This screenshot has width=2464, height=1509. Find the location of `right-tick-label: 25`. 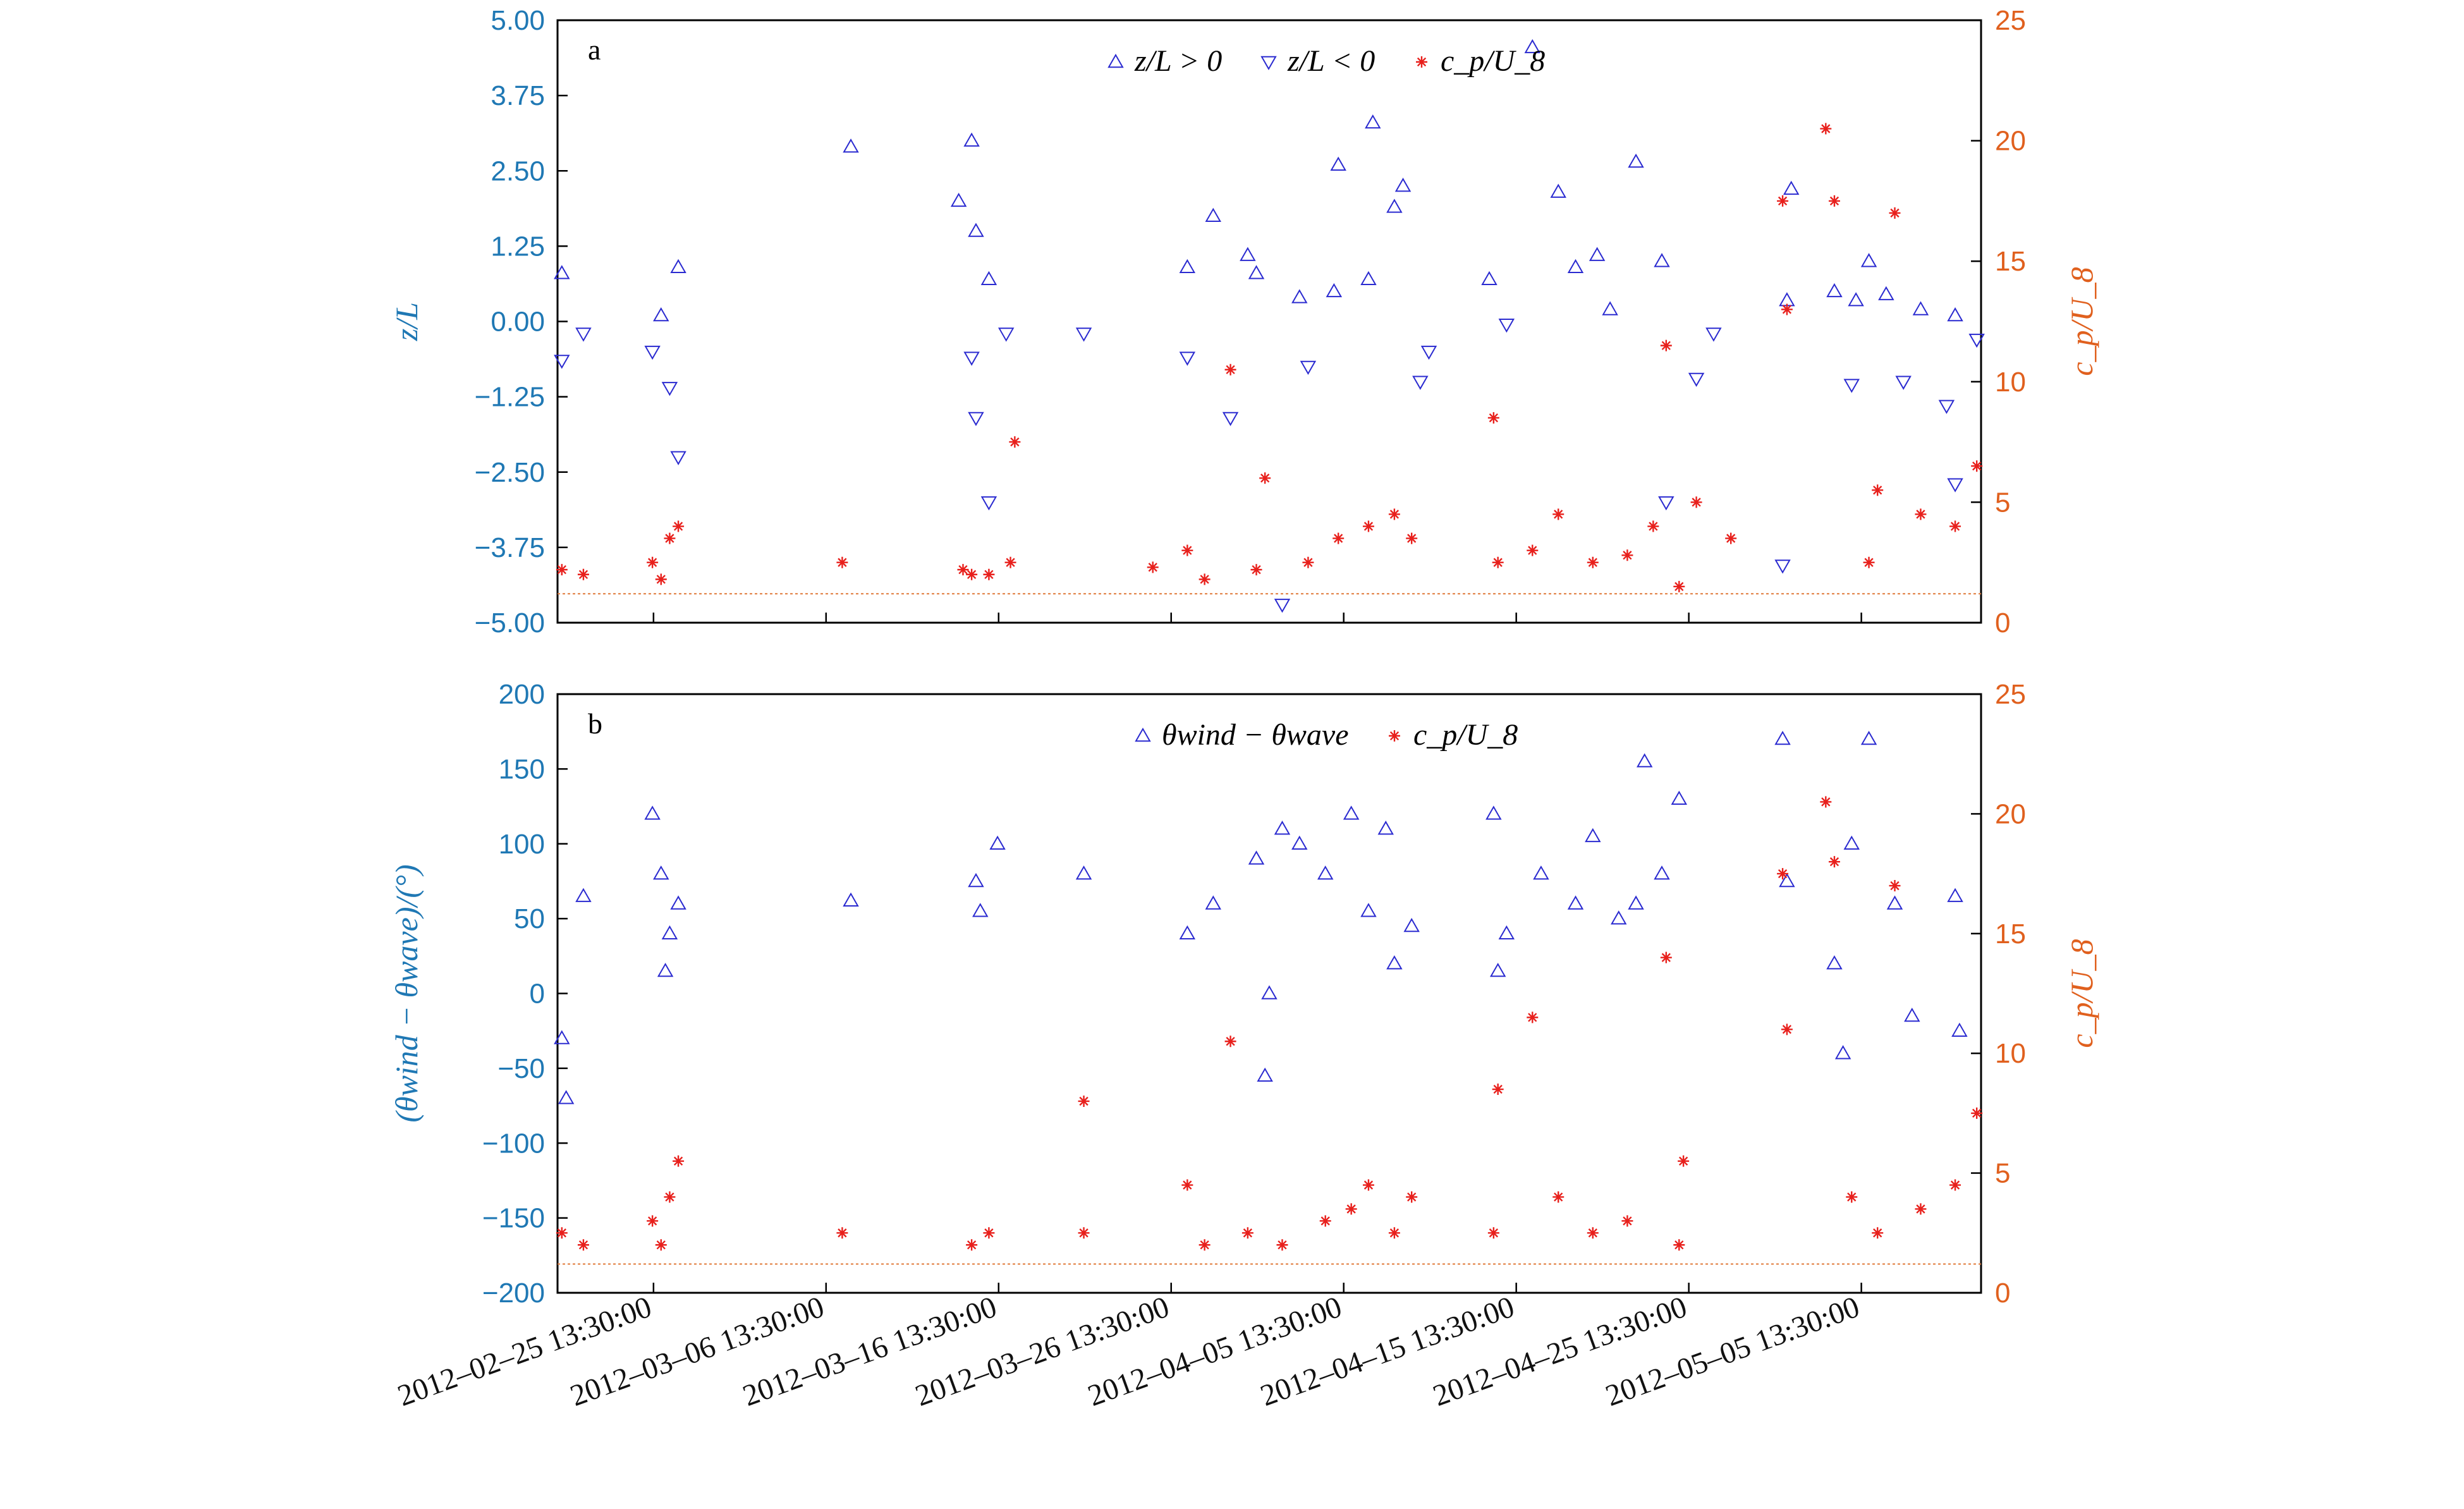

right-tick-label: 25 is located at coordinates (2011, 20).